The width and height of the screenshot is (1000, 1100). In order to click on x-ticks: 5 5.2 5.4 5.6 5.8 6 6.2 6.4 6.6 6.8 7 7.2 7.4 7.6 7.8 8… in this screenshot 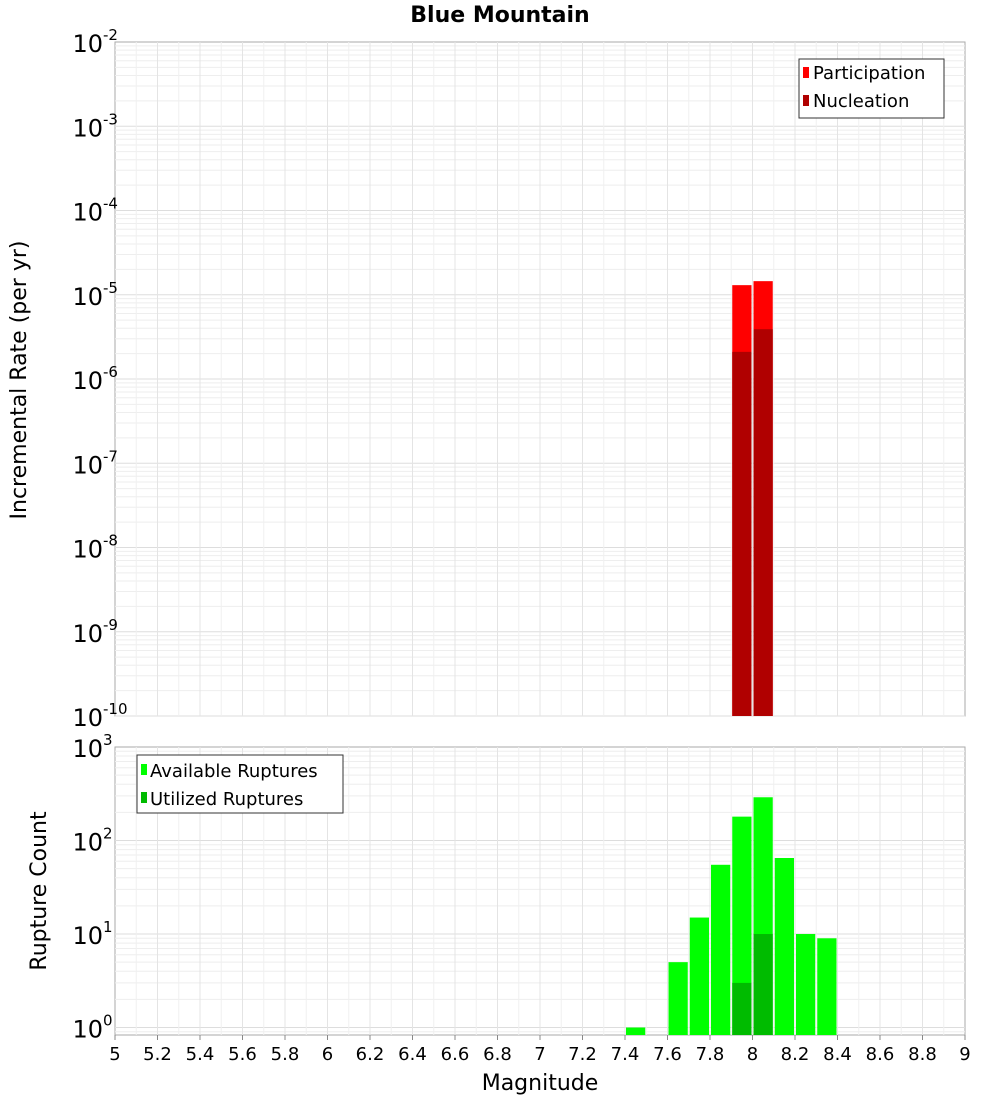, I will do `click(540, 1050)`.